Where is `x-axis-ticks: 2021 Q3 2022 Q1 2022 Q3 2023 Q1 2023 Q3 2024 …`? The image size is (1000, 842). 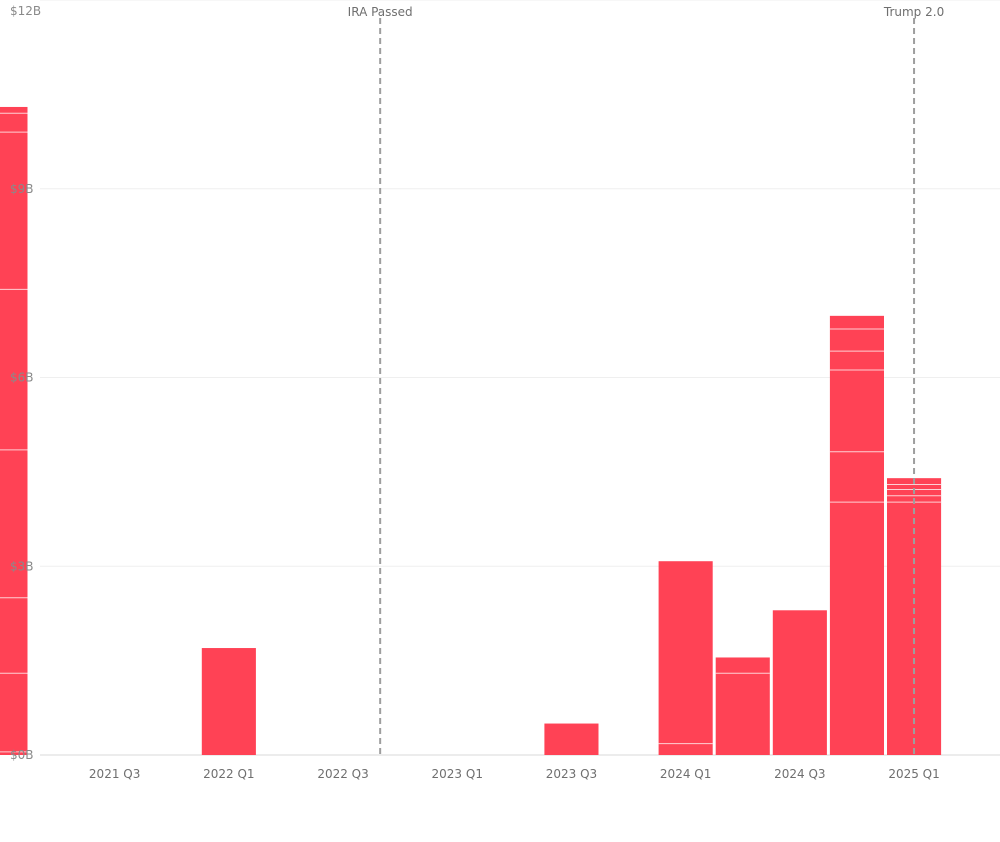 x-axis-ticks: 2021 Q3 2022 Q1 2022 Q3 2023 Q1 2023 Q3 2024 … is located at coordinates (514, 774).